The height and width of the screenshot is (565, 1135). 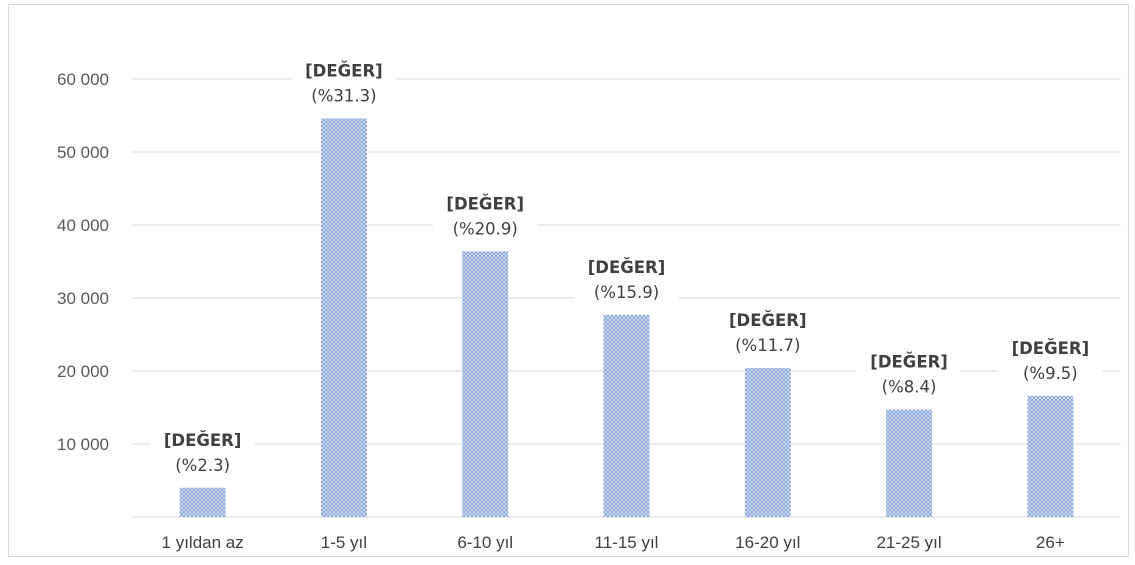 I want to click on data-label-group: [DEĞER] (%2.3), so click(x=202, y=450).